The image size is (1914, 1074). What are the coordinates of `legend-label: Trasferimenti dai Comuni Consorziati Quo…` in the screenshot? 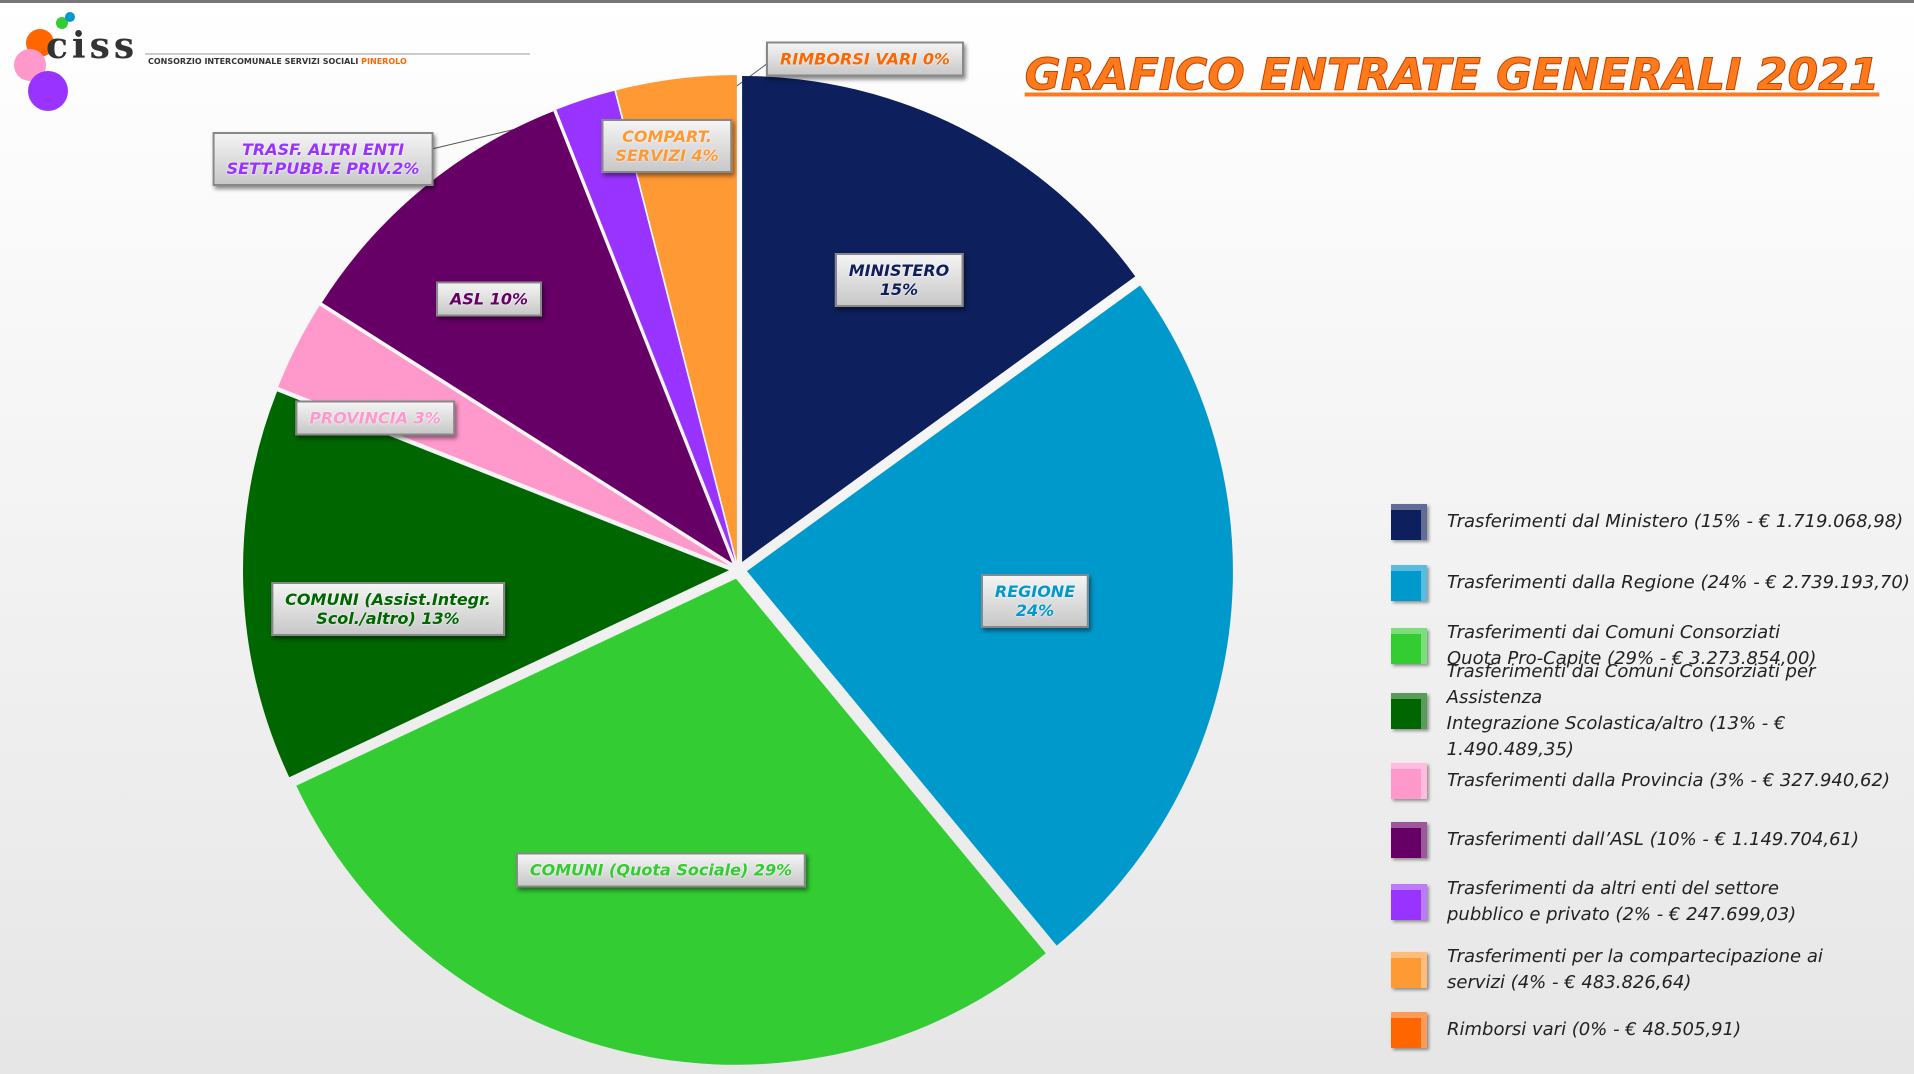 It's located at (1632, 645).